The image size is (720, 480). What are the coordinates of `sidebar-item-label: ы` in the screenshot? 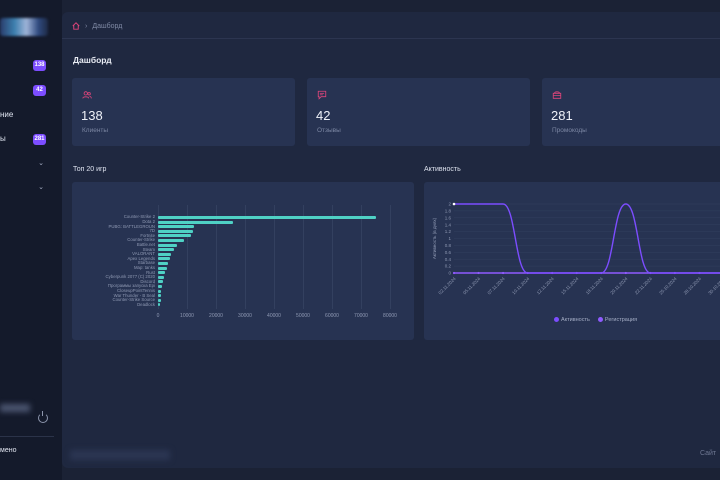 It's located at (3, 138).